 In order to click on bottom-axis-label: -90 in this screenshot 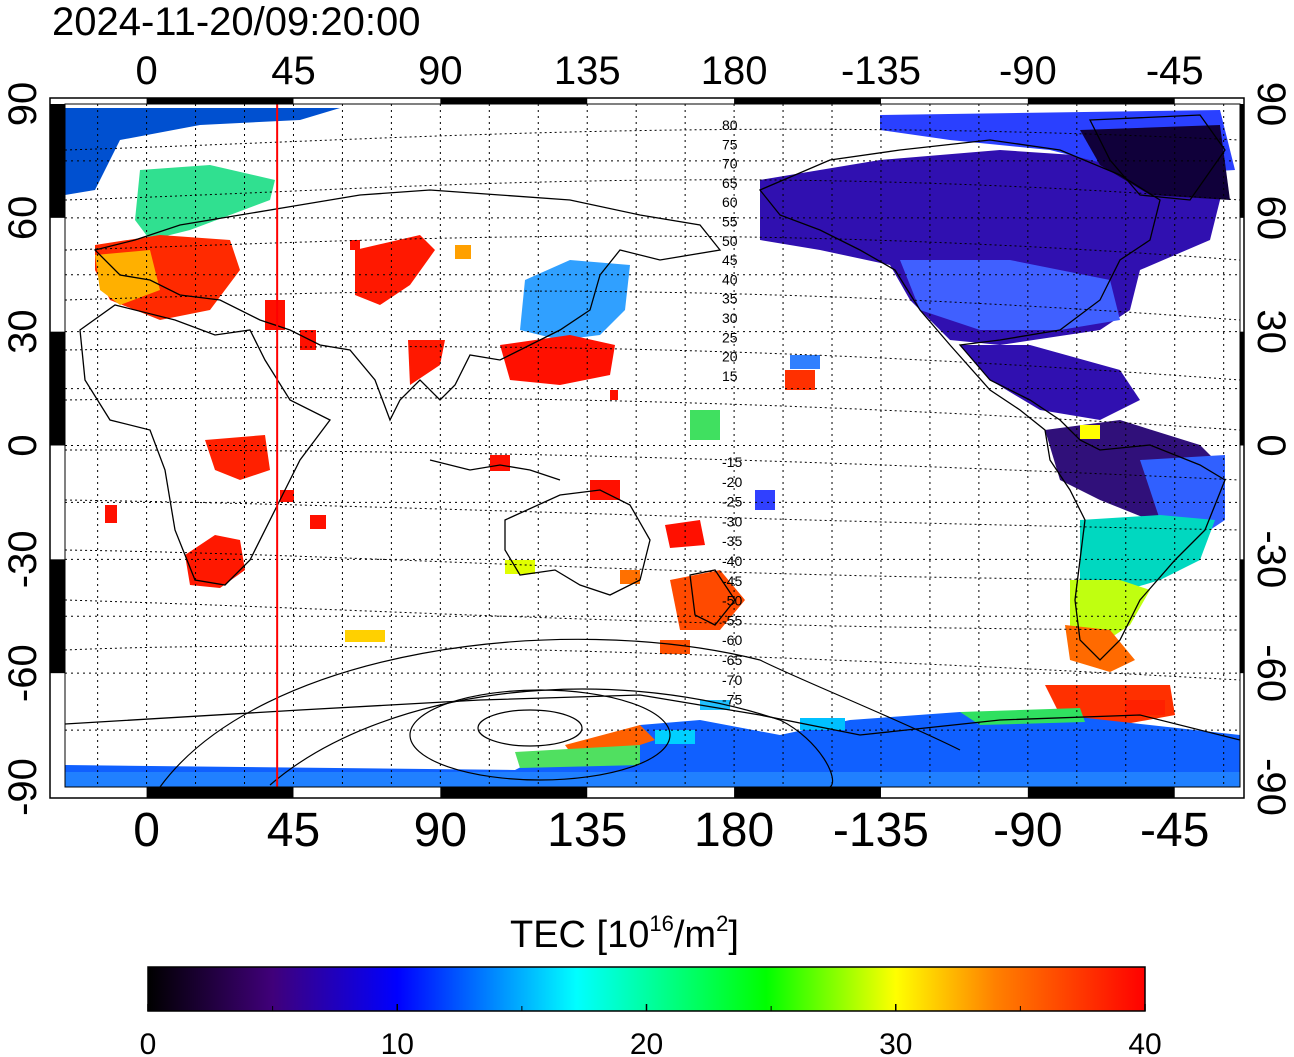, I will do `click(1027, 830)`.